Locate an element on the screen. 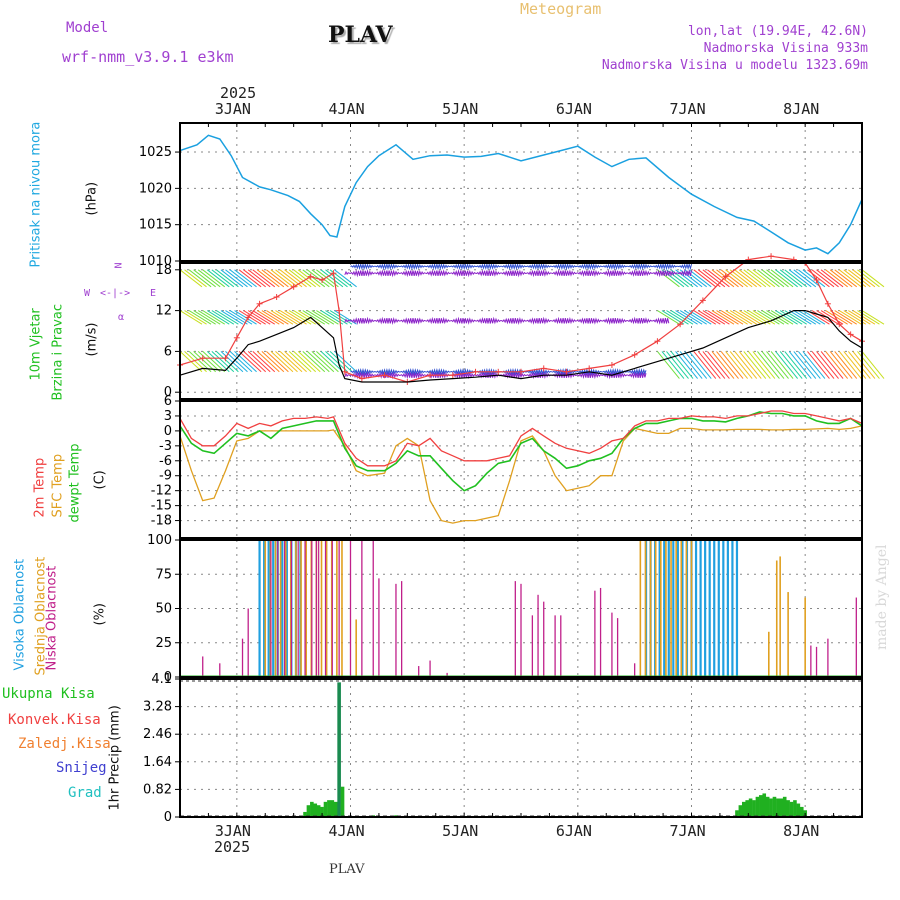 The height and width of the screenshot is (900, 900). watermark: made by Angel is located at coordinates (882, 597).